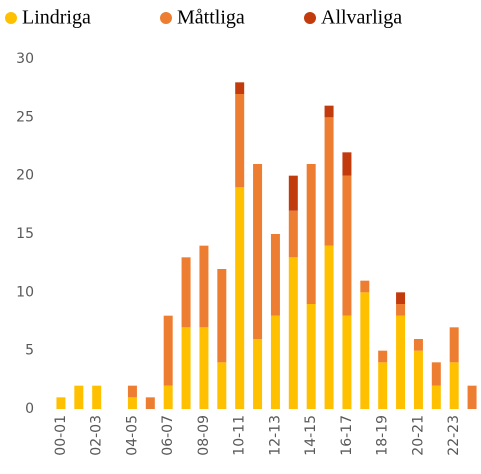  What do you see at coordinates (25, 117) in the screenshot?
I see `y-tick-label: 25` at bounding box center [25, 117].